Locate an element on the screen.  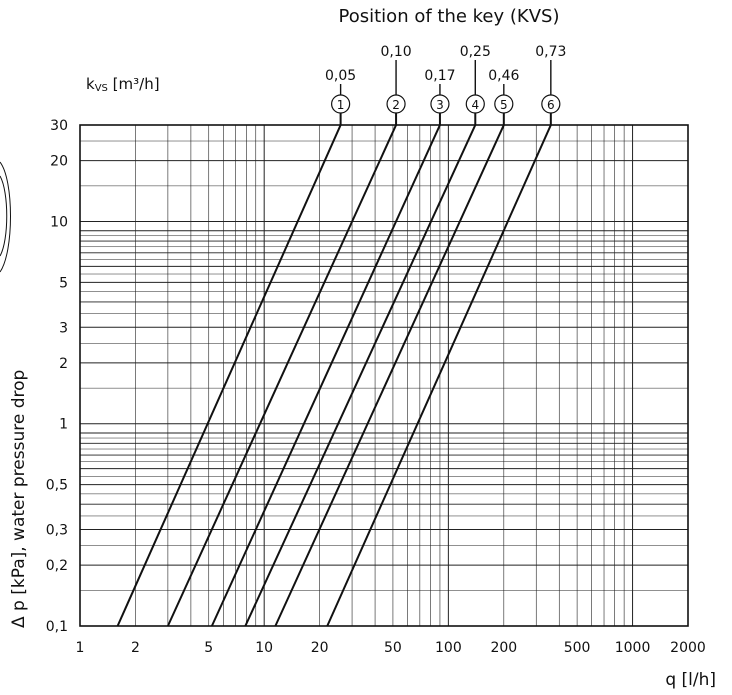
y-tick-label: 0,2 is located at coordinates (57, 566).